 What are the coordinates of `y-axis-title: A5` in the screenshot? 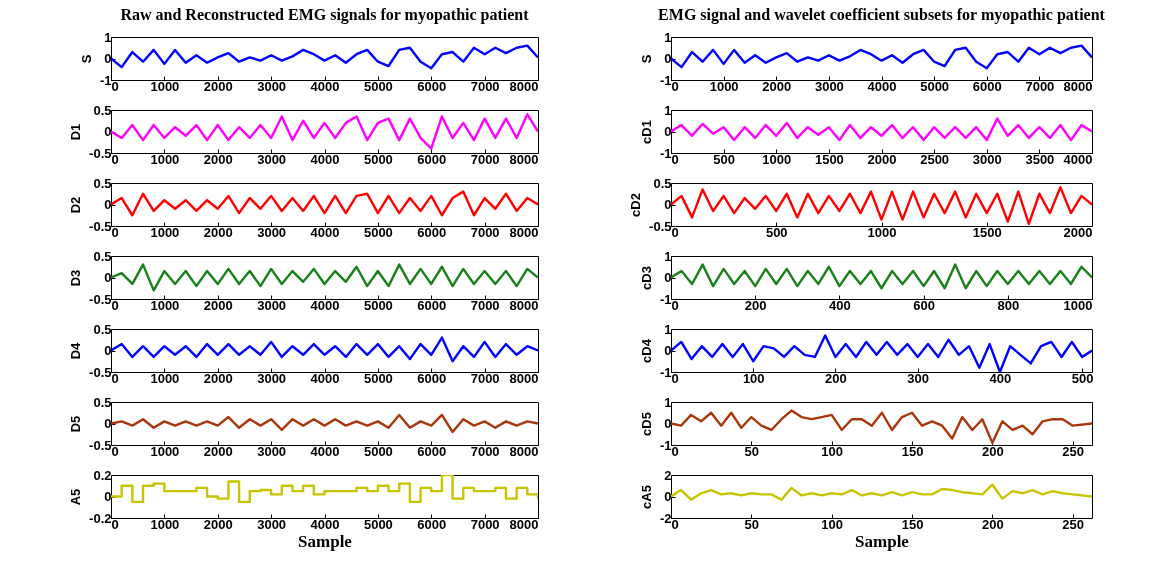 It's located at (76, 497).